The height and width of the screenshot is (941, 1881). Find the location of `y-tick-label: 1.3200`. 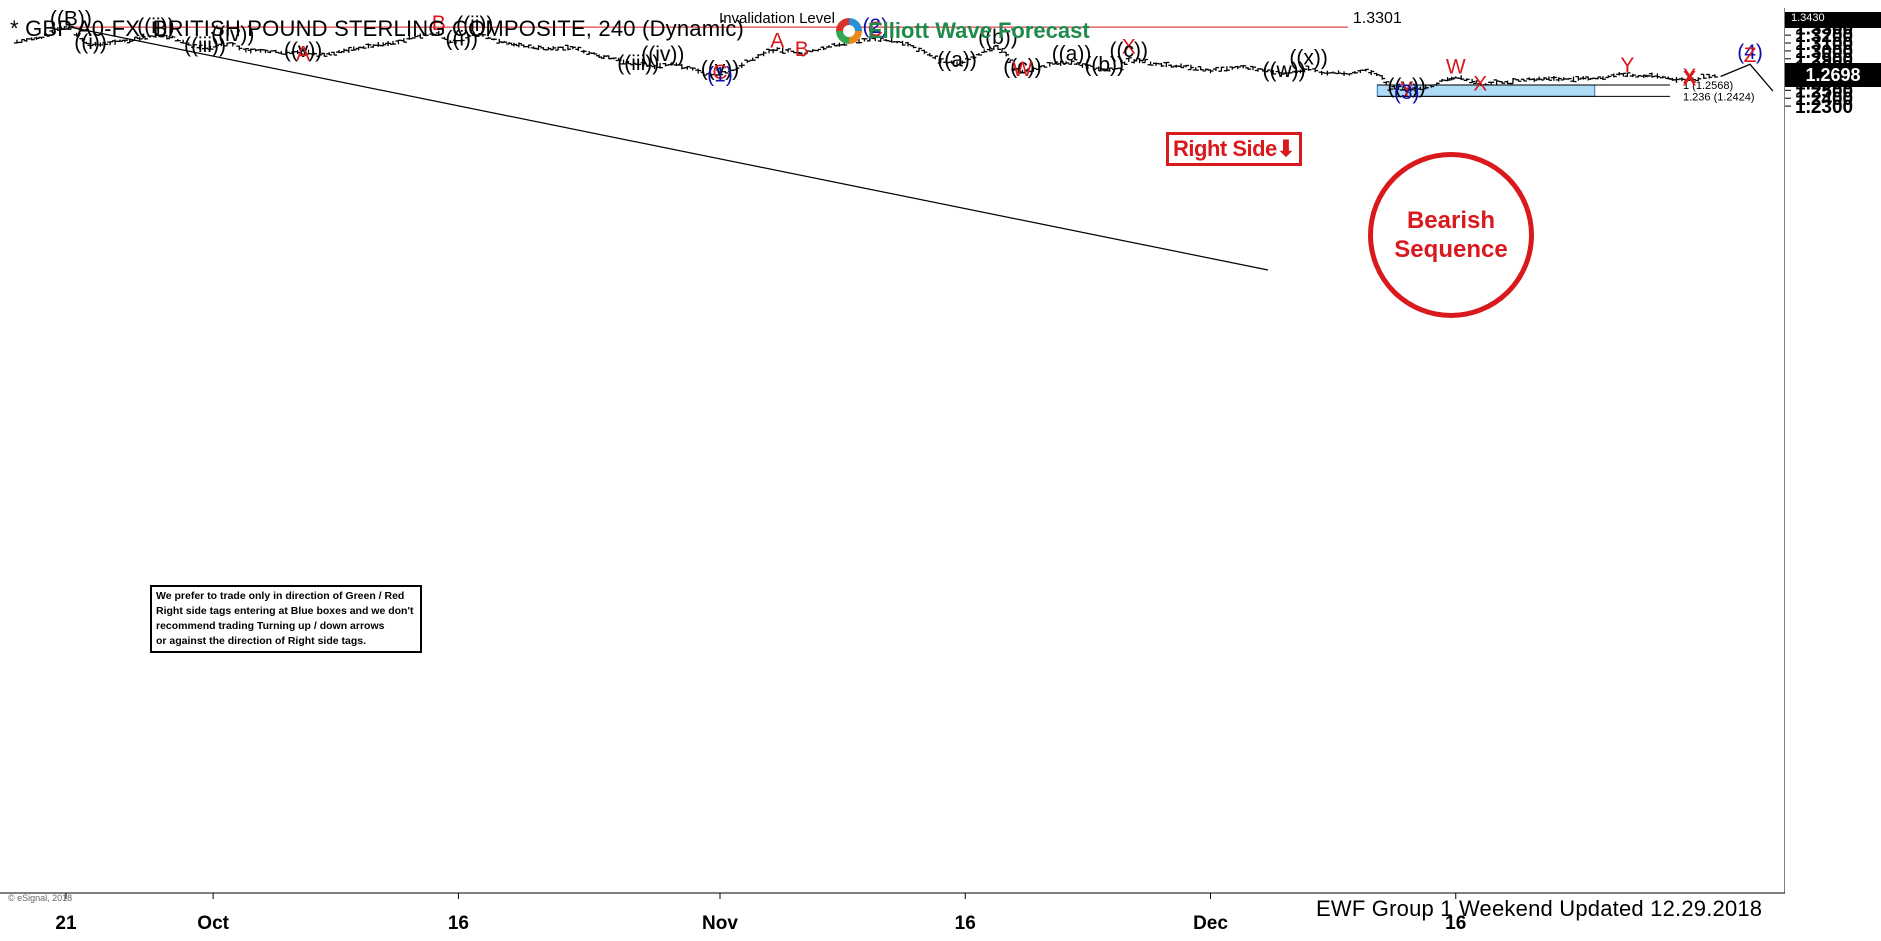

y-tick-label: 1.3200 is located at coordinates (1824, 36).